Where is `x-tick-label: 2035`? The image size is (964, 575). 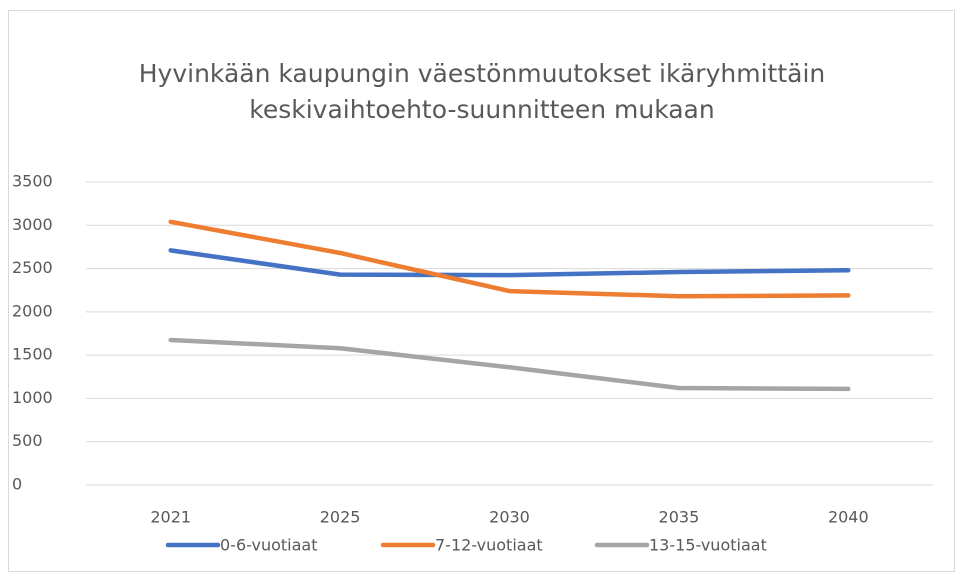
x-tick-label: 2035 is located at coordinates (679, 517).